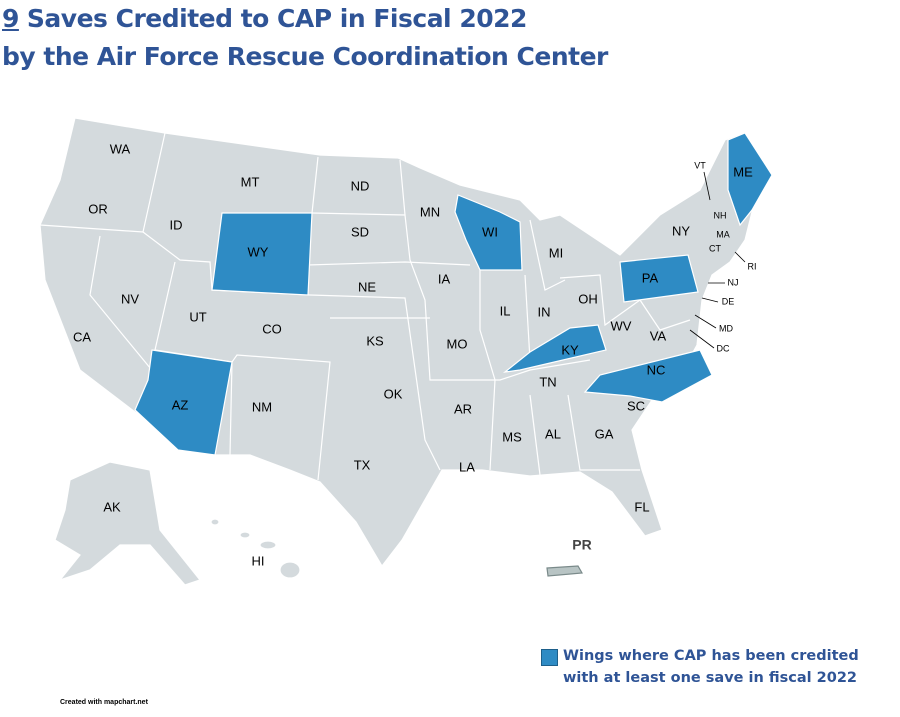 The height and width of the screenshot is (717, 900). What do you see at coordinates (710, 678) in the screenshot?
I see `legend-text: with at least one save in fiscal 2022` at bounding box center [710, 678].